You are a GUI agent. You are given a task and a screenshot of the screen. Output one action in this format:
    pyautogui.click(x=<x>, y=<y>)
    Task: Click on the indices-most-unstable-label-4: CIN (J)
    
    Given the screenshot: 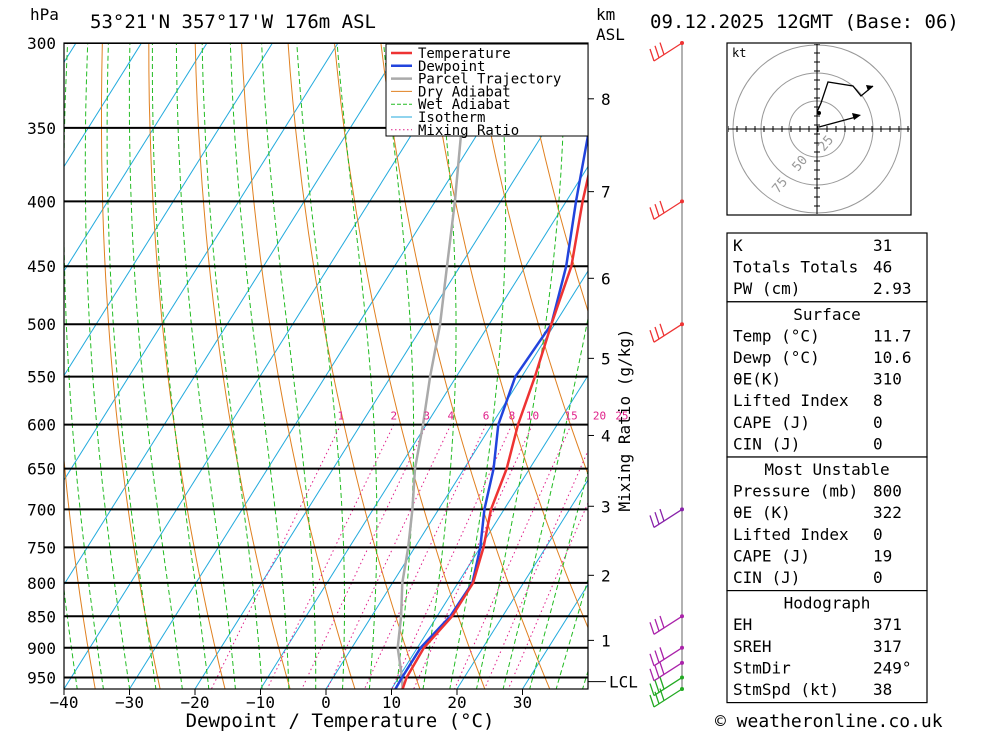 What is the action you would take?
    pyautogui.click(x=766, y=577)
    